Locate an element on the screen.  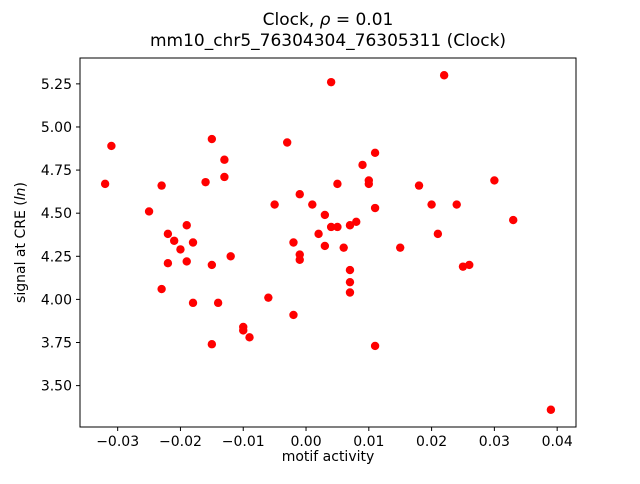
x-tick-label: −0.03 is located at coordinates (117, 442).